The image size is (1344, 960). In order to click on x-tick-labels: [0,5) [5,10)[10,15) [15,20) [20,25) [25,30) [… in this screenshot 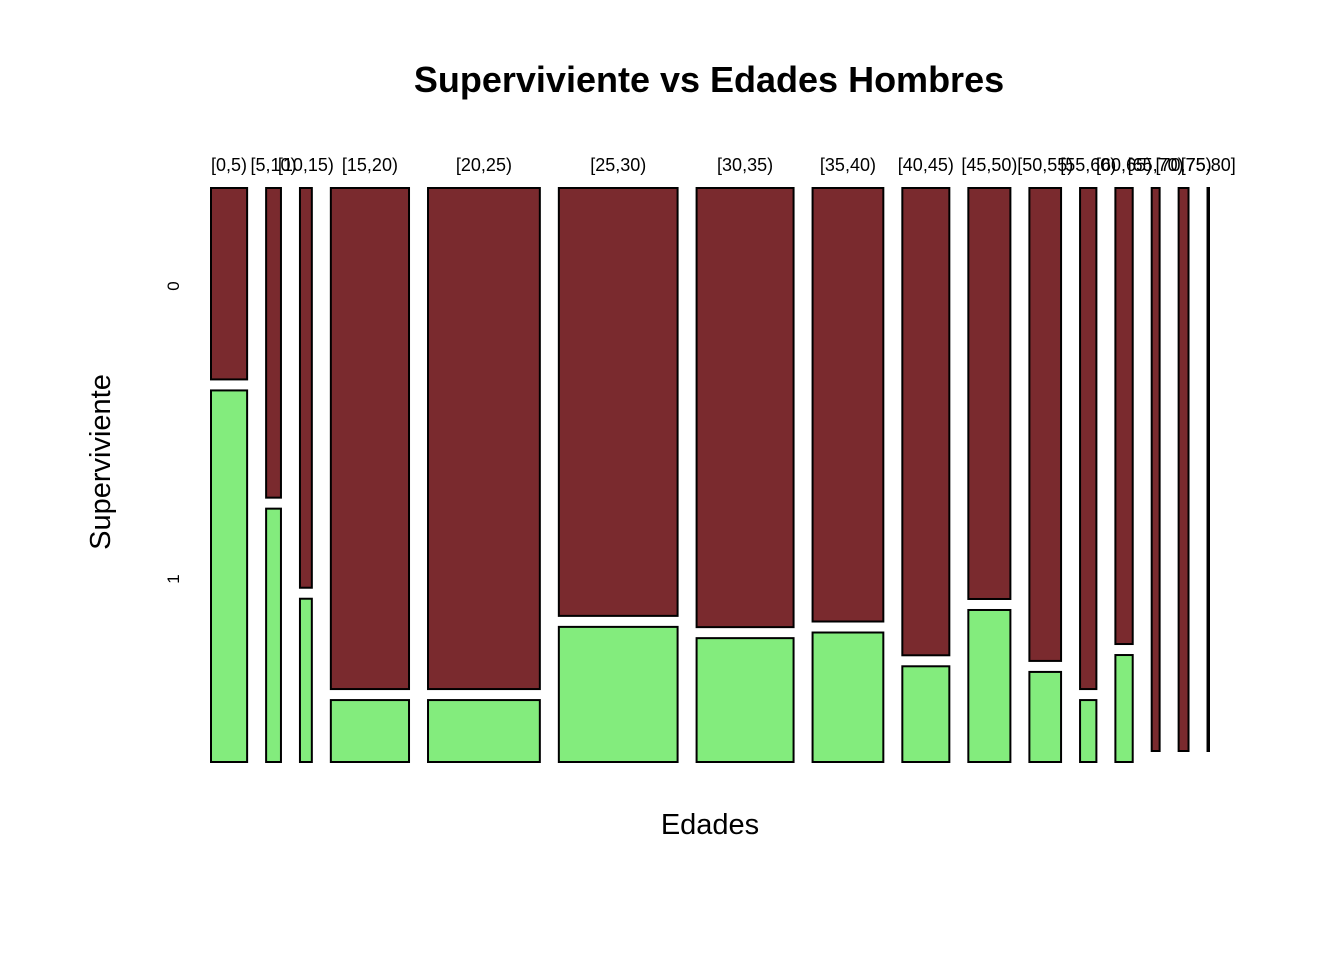, I will do `click(723, 165)`.